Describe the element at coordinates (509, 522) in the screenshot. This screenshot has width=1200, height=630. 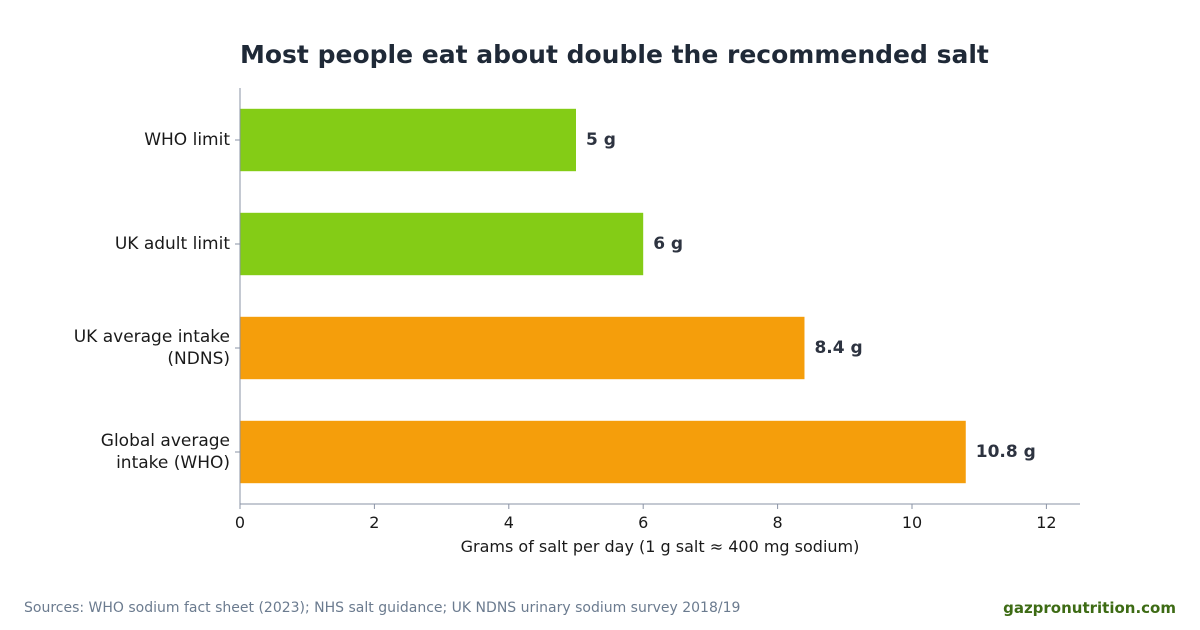
I see `x-tick-label: 4` at that location.